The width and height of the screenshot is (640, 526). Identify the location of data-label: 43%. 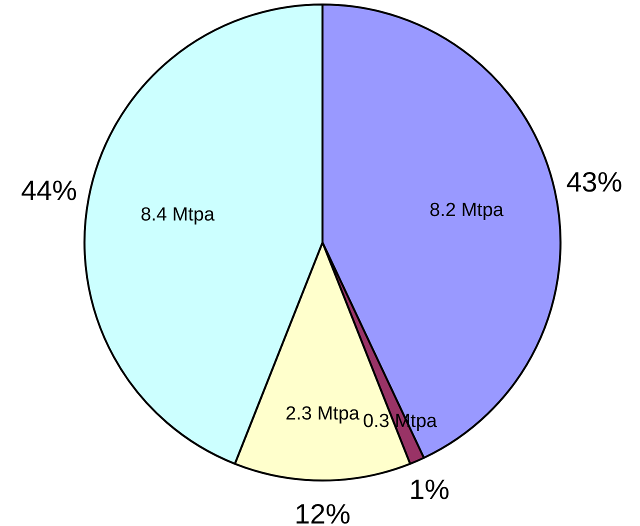
(594, 182).